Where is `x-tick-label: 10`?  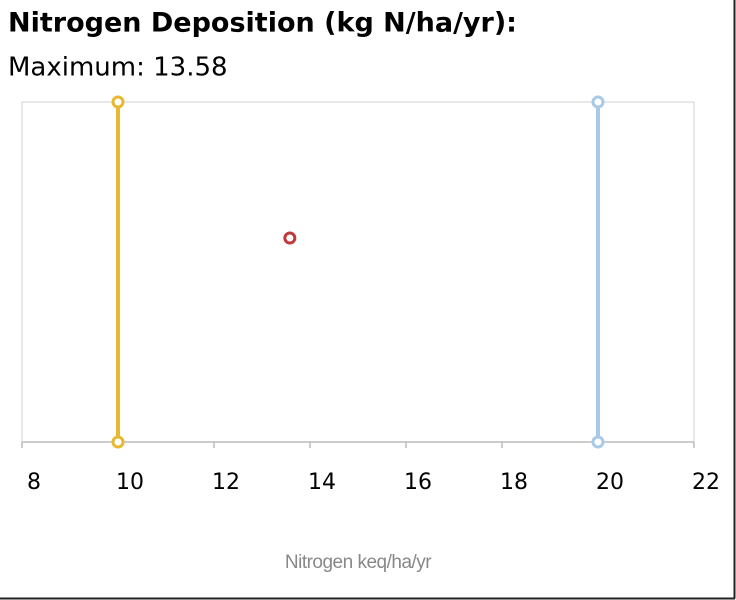 x-tick-label: 10 is located at coordinates (130, 482).